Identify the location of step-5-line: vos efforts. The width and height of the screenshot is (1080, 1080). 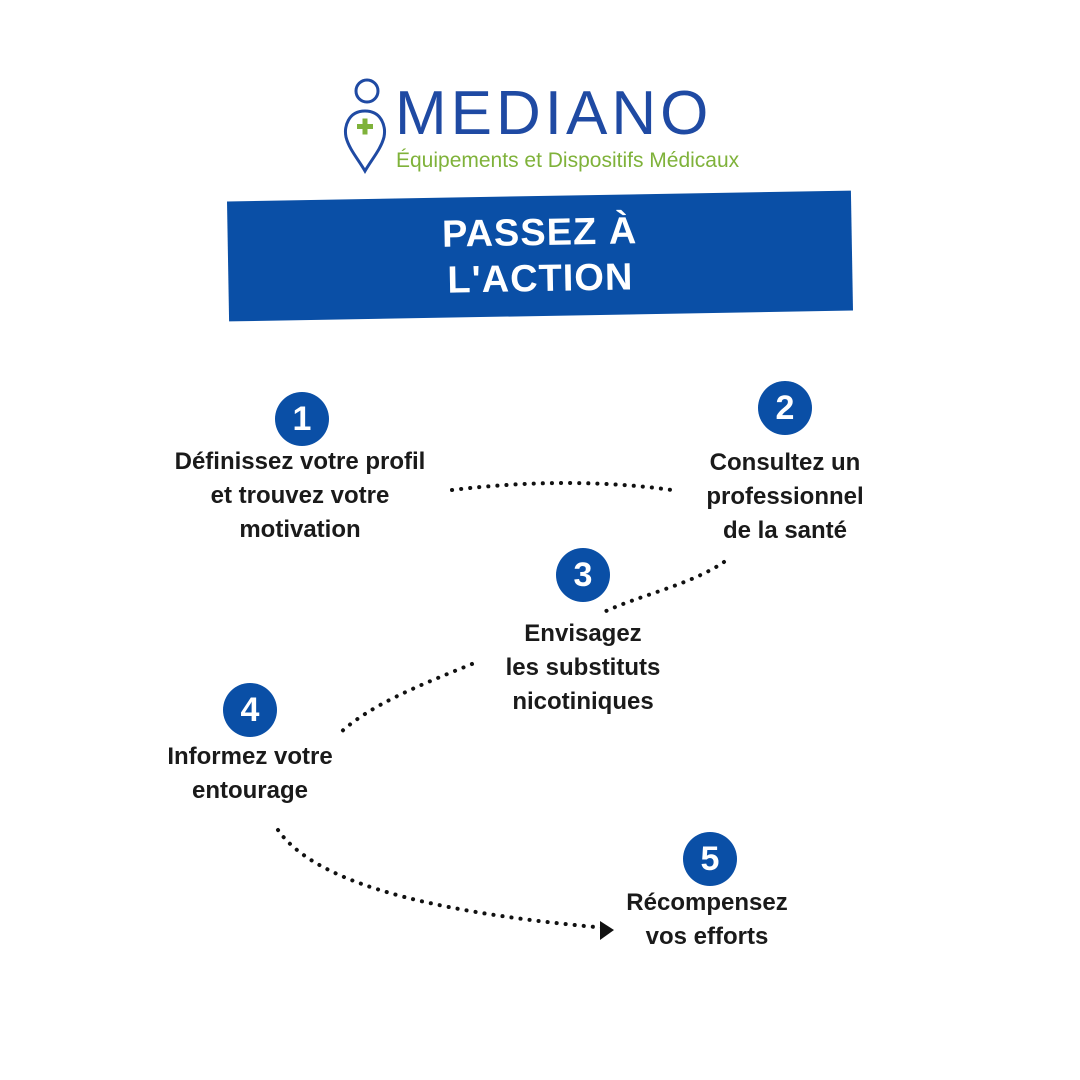
(707, 937).